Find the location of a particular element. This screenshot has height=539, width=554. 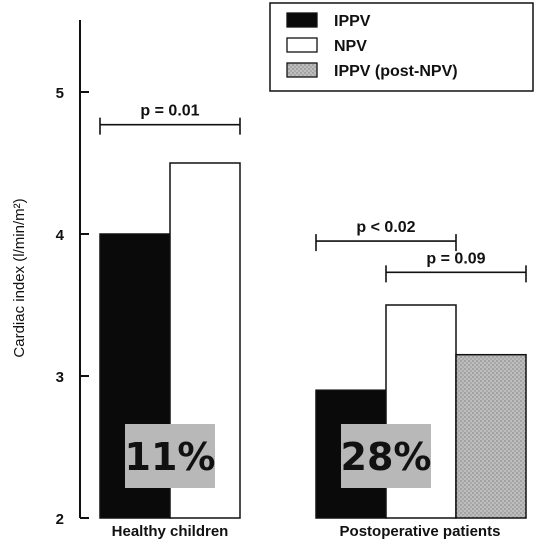

p-value-label: p < 0.02 is located at coordinates (385, 227).